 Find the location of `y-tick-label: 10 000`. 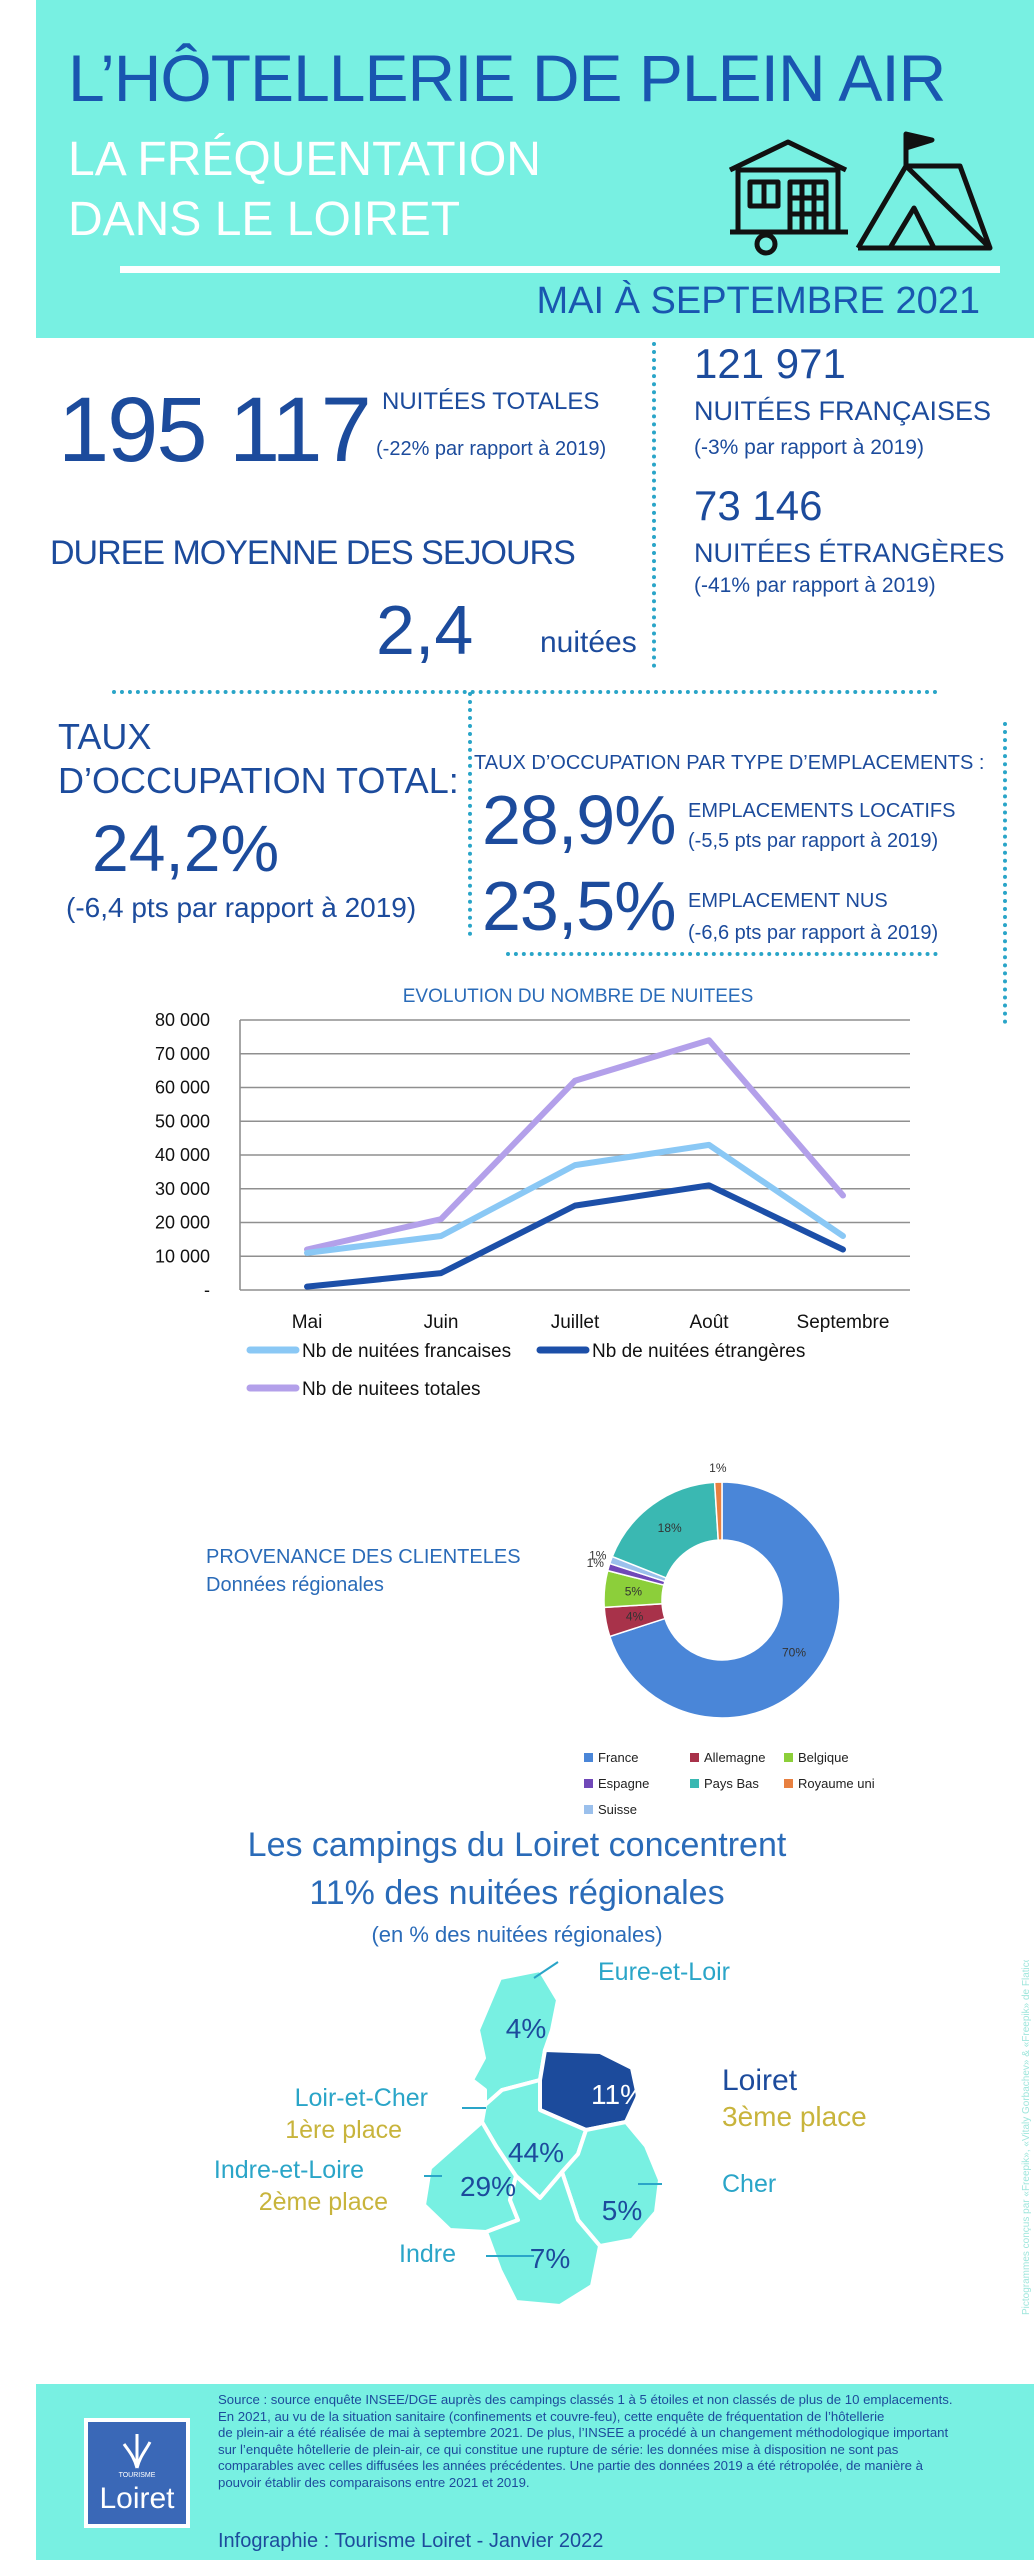

y-tick-label: 10 000 is located at coordinates (182, 1256).